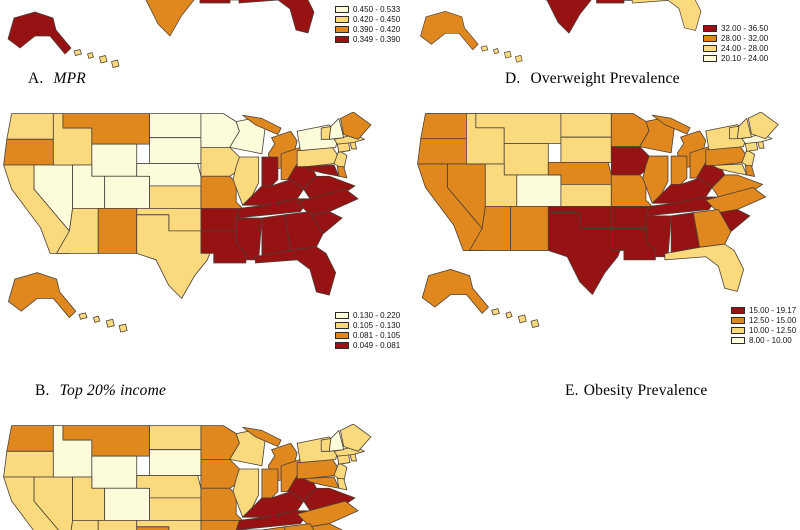 The width and height of the screenshot is (800, 530). What do you see at coordinates (377, 19) in the screenshot?
I see `legend-range-label: 0.420 - 0.450` at bounding box center [377, 19].